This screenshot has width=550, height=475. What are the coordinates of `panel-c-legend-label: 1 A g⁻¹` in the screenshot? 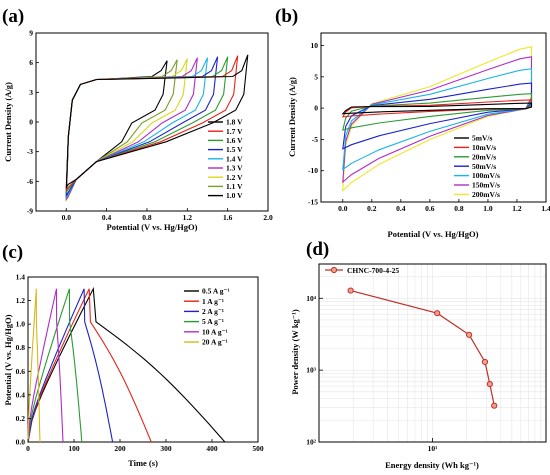 It's located at (213, 301).